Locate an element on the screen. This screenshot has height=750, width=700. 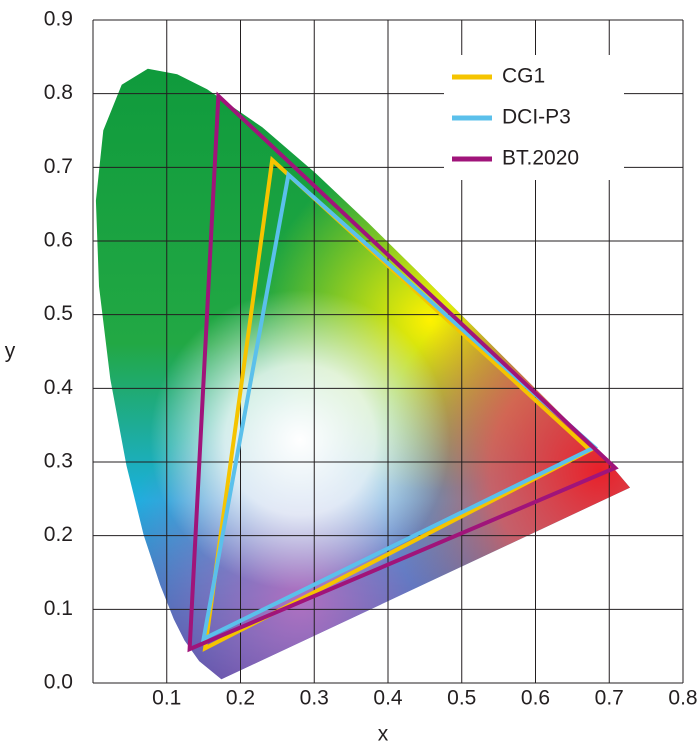
y-tick-label: 0.6 is located at coordinates (58, 240).